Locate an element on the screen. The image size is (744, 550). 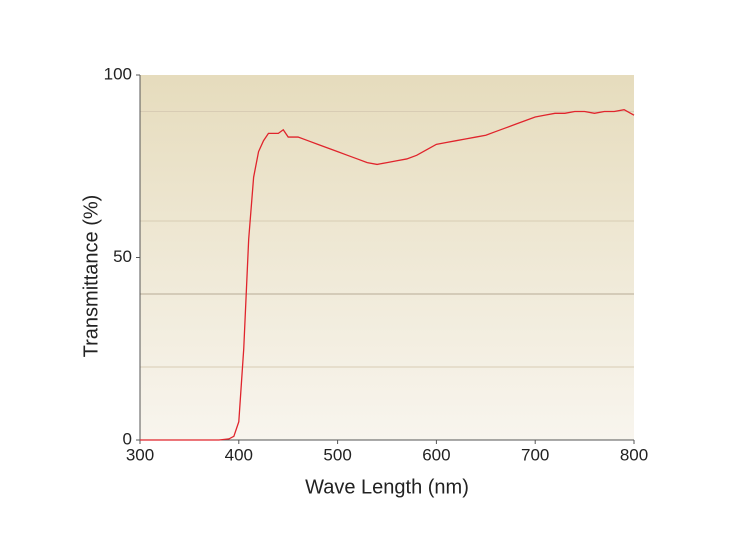
x-tick-label: 600 is located at coordinates (436, 454).